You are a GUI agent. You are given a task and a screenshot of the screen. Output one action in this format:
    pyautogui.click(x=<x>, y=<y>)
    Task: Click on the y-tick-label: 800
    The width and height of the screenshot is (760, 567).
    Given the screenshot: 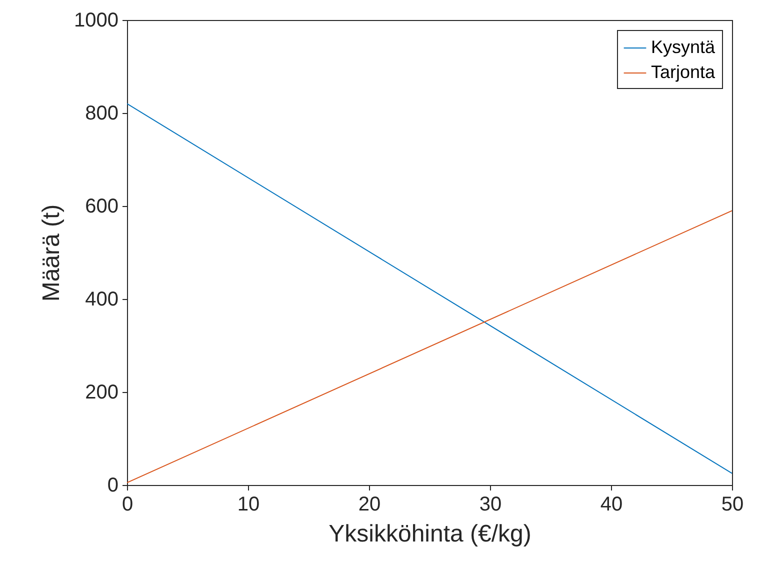 What is the action you would take?
    pyautogui.click(x=101, y=113)
    